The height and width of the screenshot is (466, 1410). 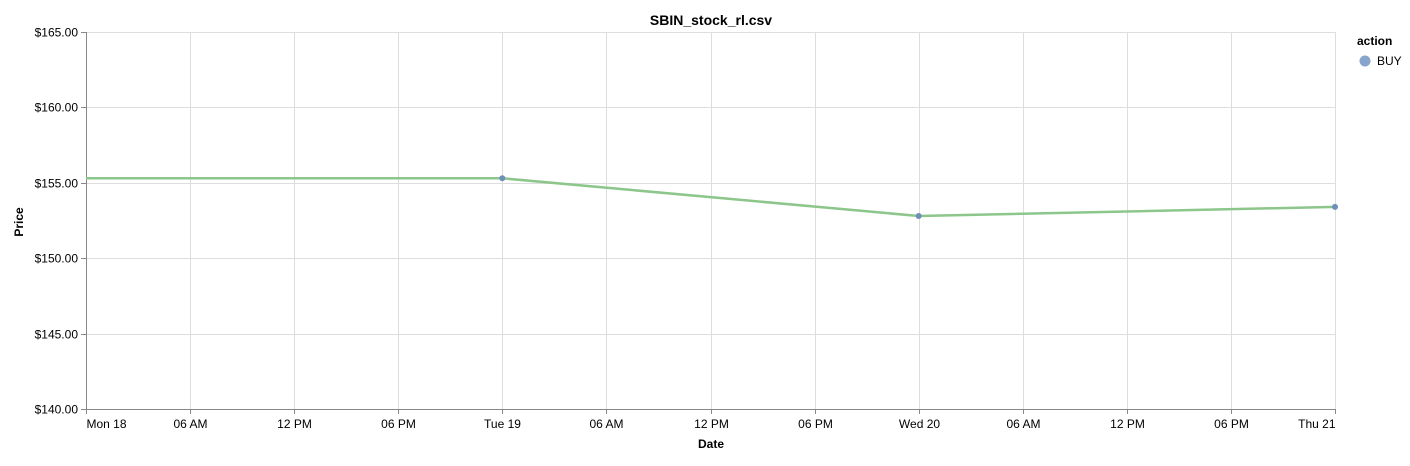 I want to click on y-tick-label: $145.00, so click(x=57, y=335).